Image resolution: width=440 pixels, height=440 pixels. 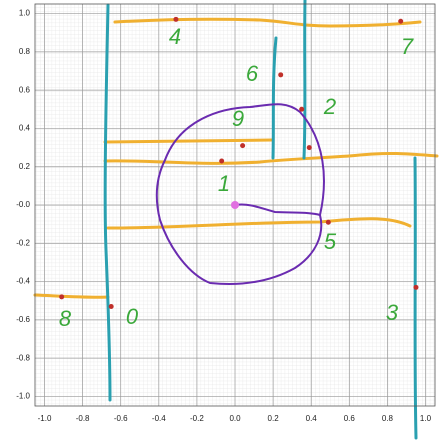 I want to click on y-tick-label: -1.0, so click(x=23, y=396).